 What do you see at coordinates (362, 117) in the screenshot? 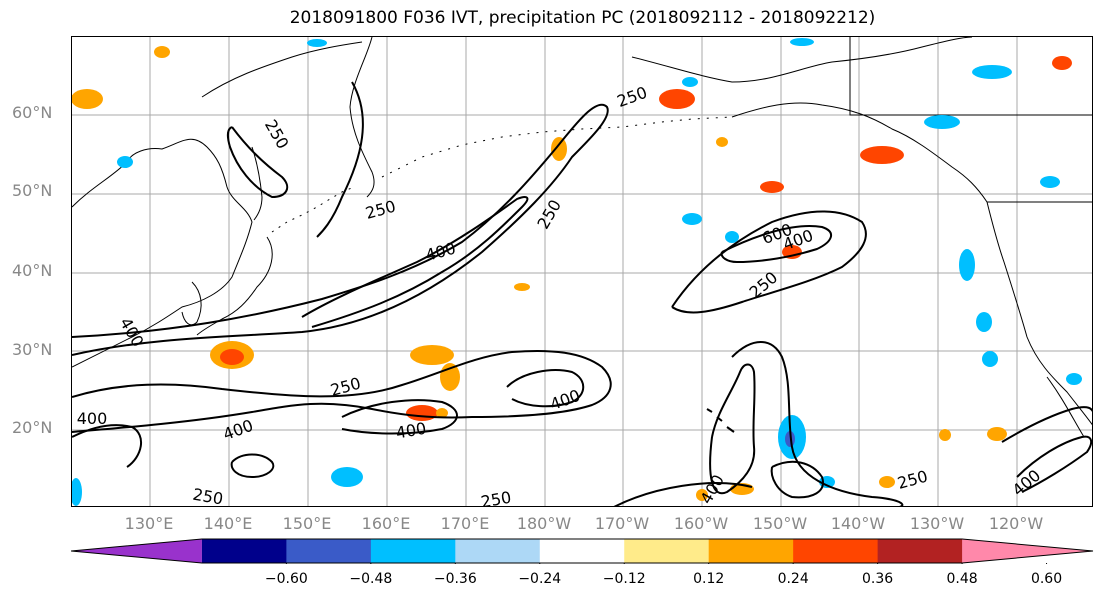
I see `kamchatka-coast` at bounding box center [362, 117].